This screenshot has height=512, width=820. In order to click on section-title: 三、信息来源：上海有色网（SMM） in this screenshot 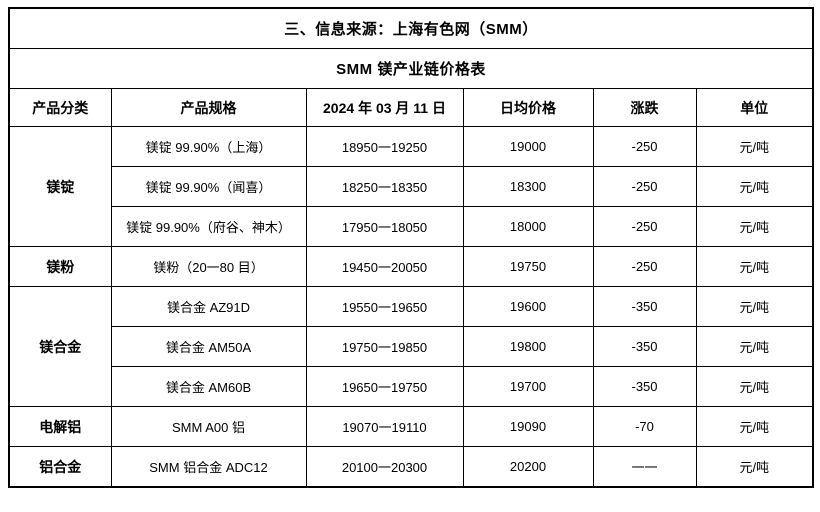, I will do `click(411, 28)`.